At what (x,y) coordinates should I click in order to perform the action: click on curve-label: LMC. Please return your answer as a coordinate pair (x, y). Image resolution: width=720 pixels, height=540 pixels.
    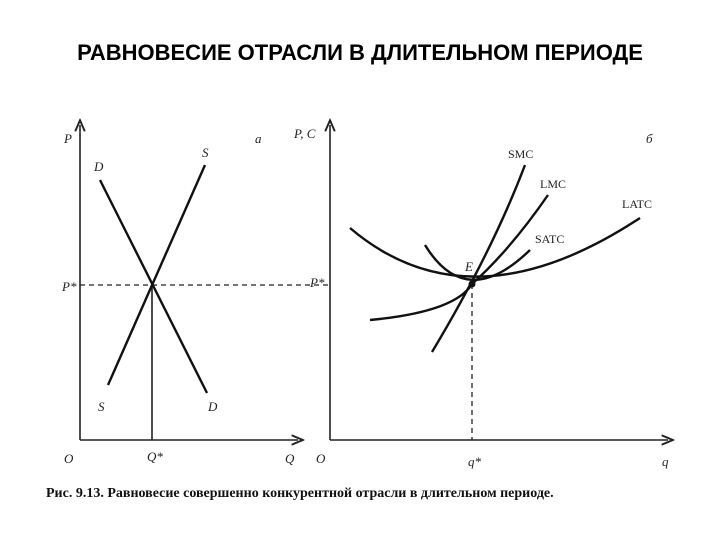
    Looking at the image, I should click on (553, 184).